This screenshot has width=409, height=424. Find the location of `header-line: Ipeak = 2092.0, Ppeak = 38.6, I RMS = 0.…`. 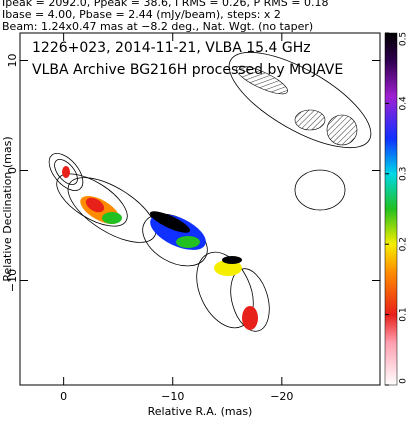

header-line: Ipeak = 2092.0, Ppeak = 38.6, I RMS = 0.… is located at coordinates (165, 4).